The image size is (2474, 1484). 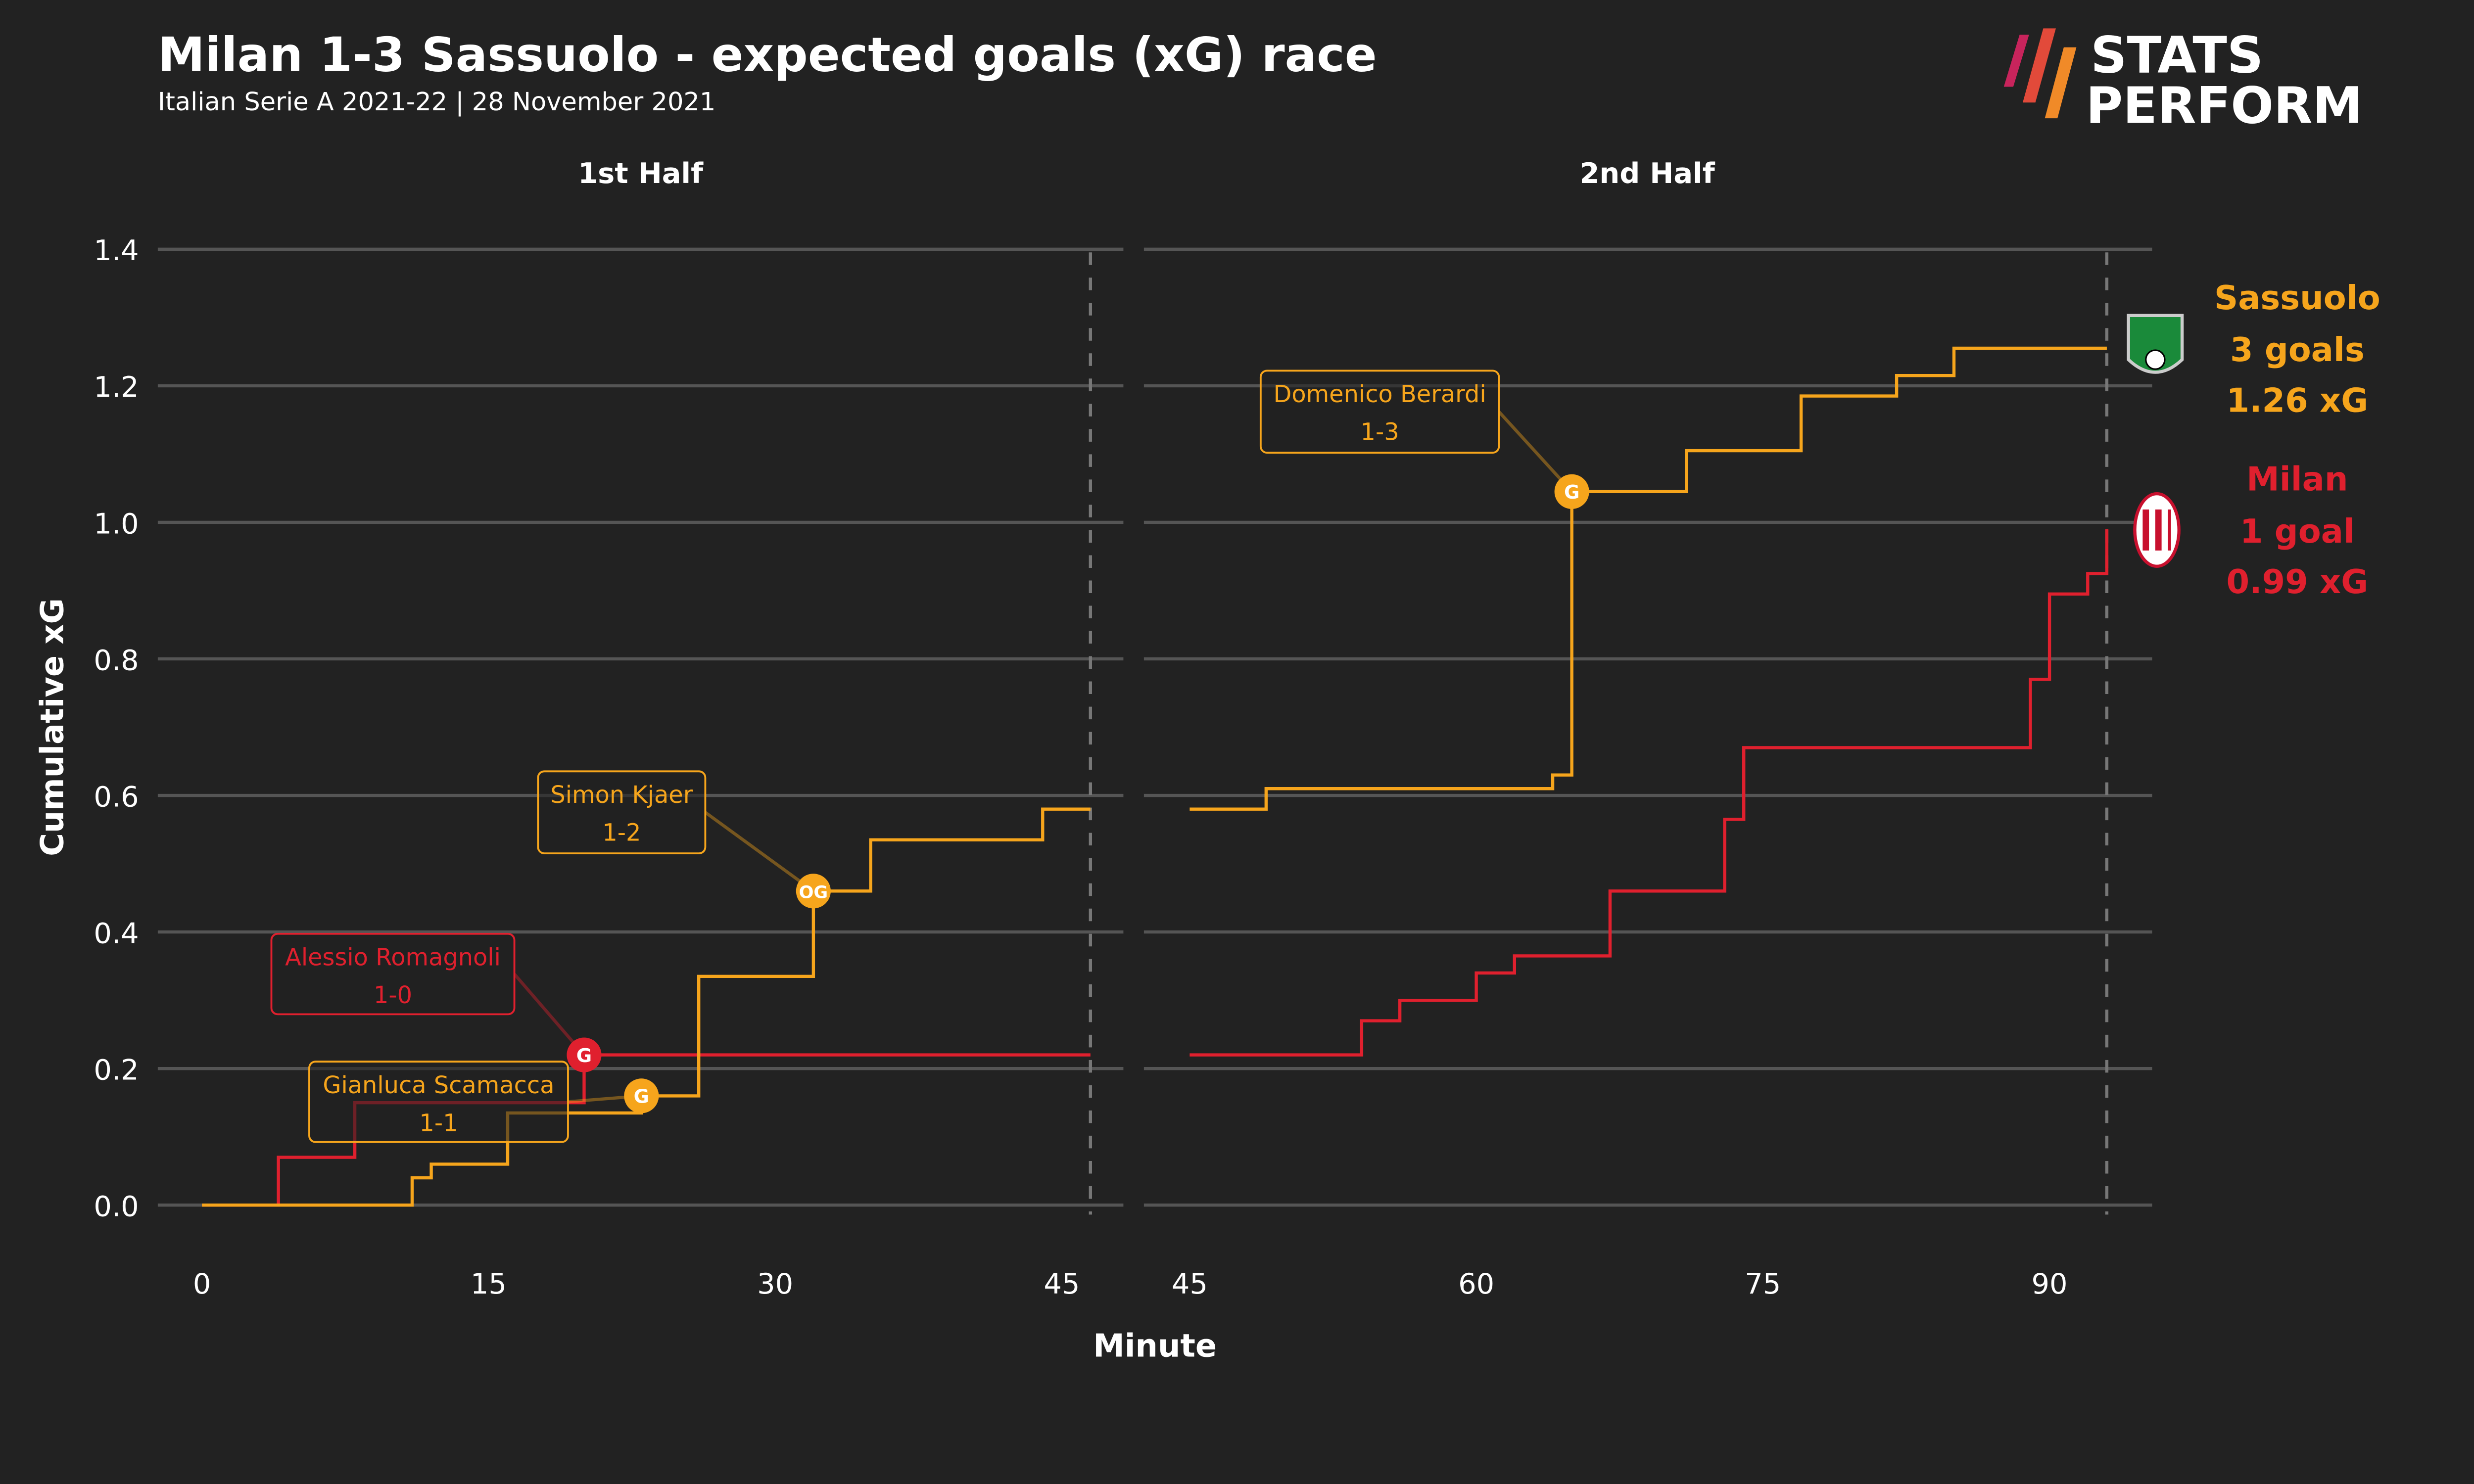 I want to click on panel-title: 2nd Half, so click(x=1647, y=173).